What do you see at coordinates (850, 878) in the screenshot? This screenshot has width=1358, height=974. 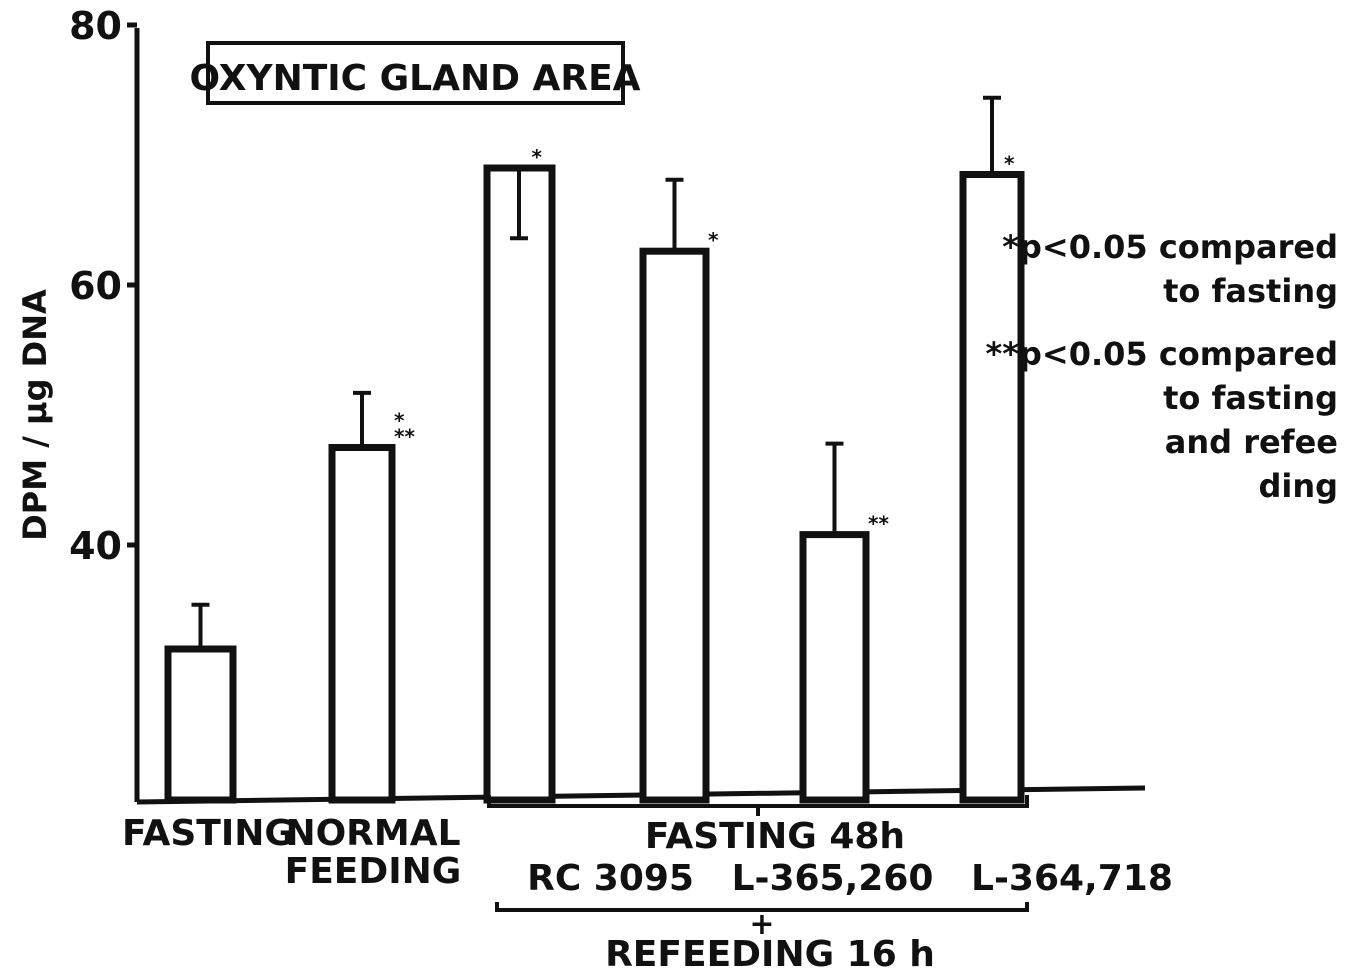 I see `group-label-subgroups: RC 3095 L-365,260 L-364,718` at bounding box center [850, 878].